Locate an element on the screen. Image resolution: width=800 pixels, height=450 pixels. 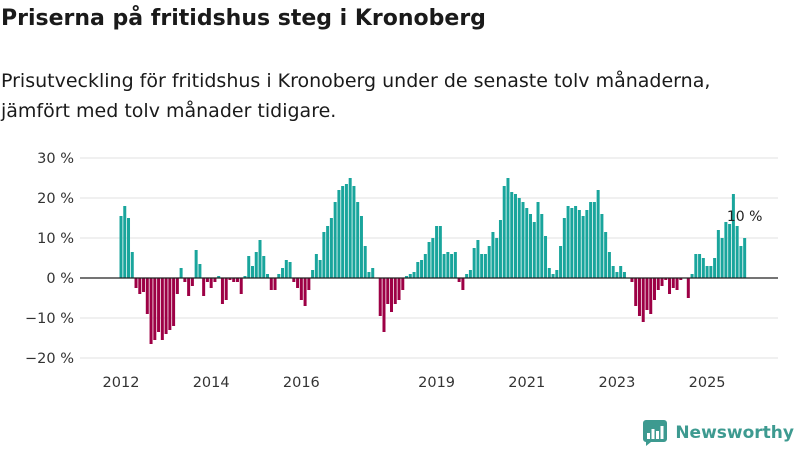
y-axis-labels: 30 % 20 % 10 % 0 % −10 % −20 % is located at coordinates (49, 259).